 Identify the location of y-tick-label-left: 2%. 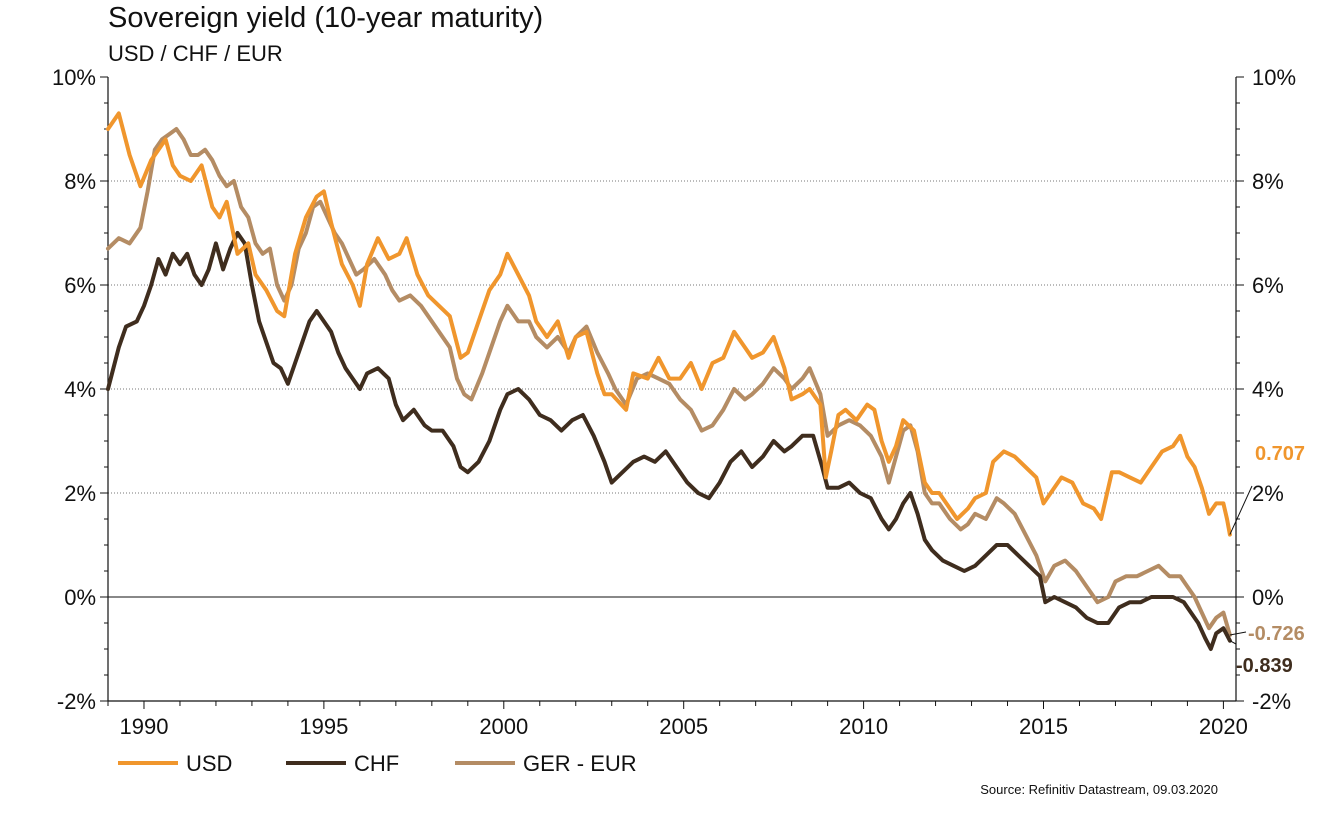
(80, 493).